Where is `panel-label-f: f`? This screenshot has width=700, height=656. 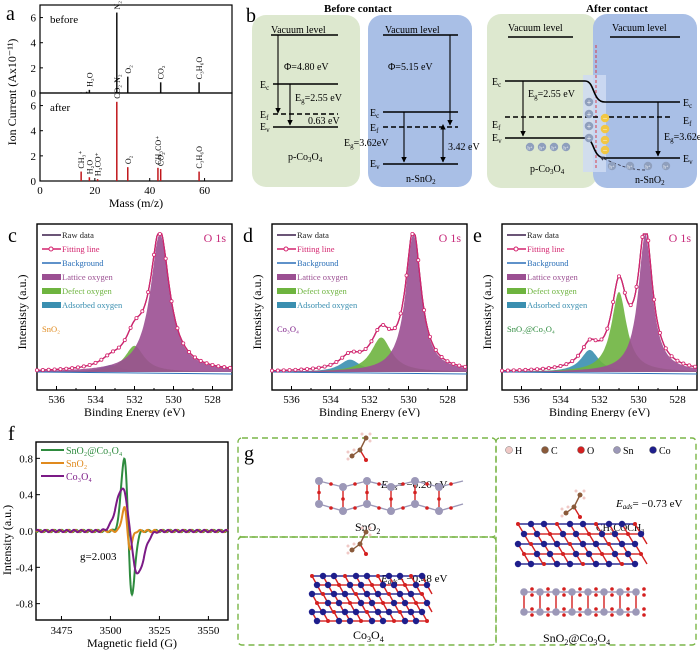
panel-label-f: f is located at coordinates (11, 434).